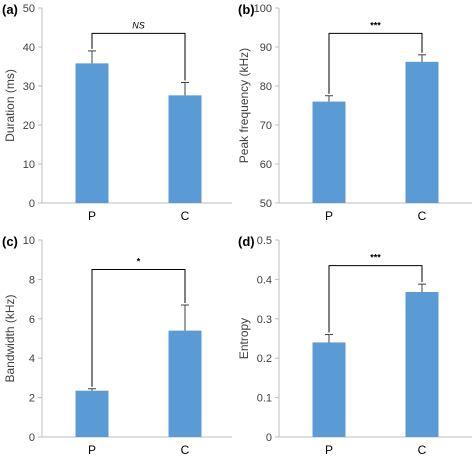  What do you see at coordinates (246, 241) in the screenshot?
I see `panel-label: (d)` at bounding box center [246, 241].